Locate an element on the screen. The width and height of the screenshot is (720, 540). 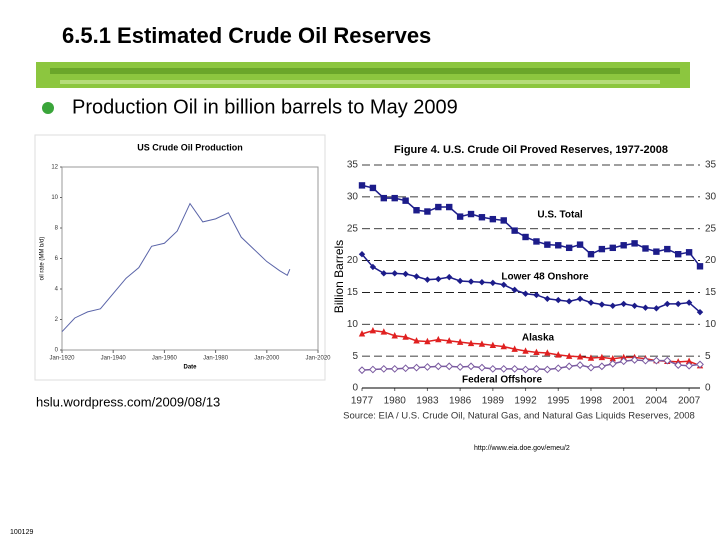
data-line is located at coordinates (176, 267).